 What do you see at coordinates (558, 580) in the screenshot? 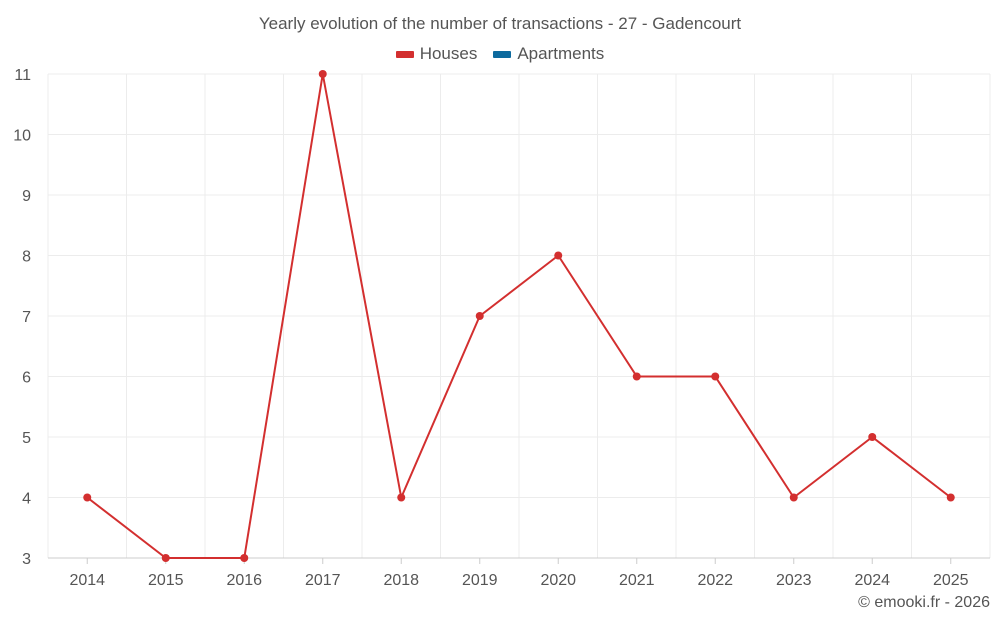
I see `x-tick-label: 2020` at bounding box center [558, 580].